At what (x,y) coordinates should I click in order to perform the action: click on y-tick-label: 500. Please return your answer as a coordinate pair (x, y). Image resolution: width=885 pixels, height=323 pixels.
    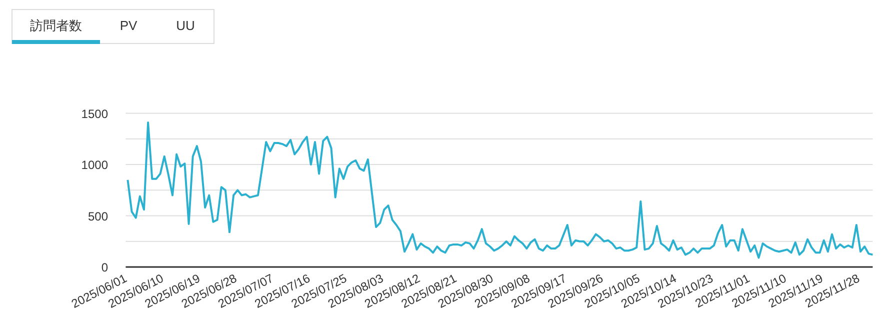
    Looking at the image, I should click on (98, 216).